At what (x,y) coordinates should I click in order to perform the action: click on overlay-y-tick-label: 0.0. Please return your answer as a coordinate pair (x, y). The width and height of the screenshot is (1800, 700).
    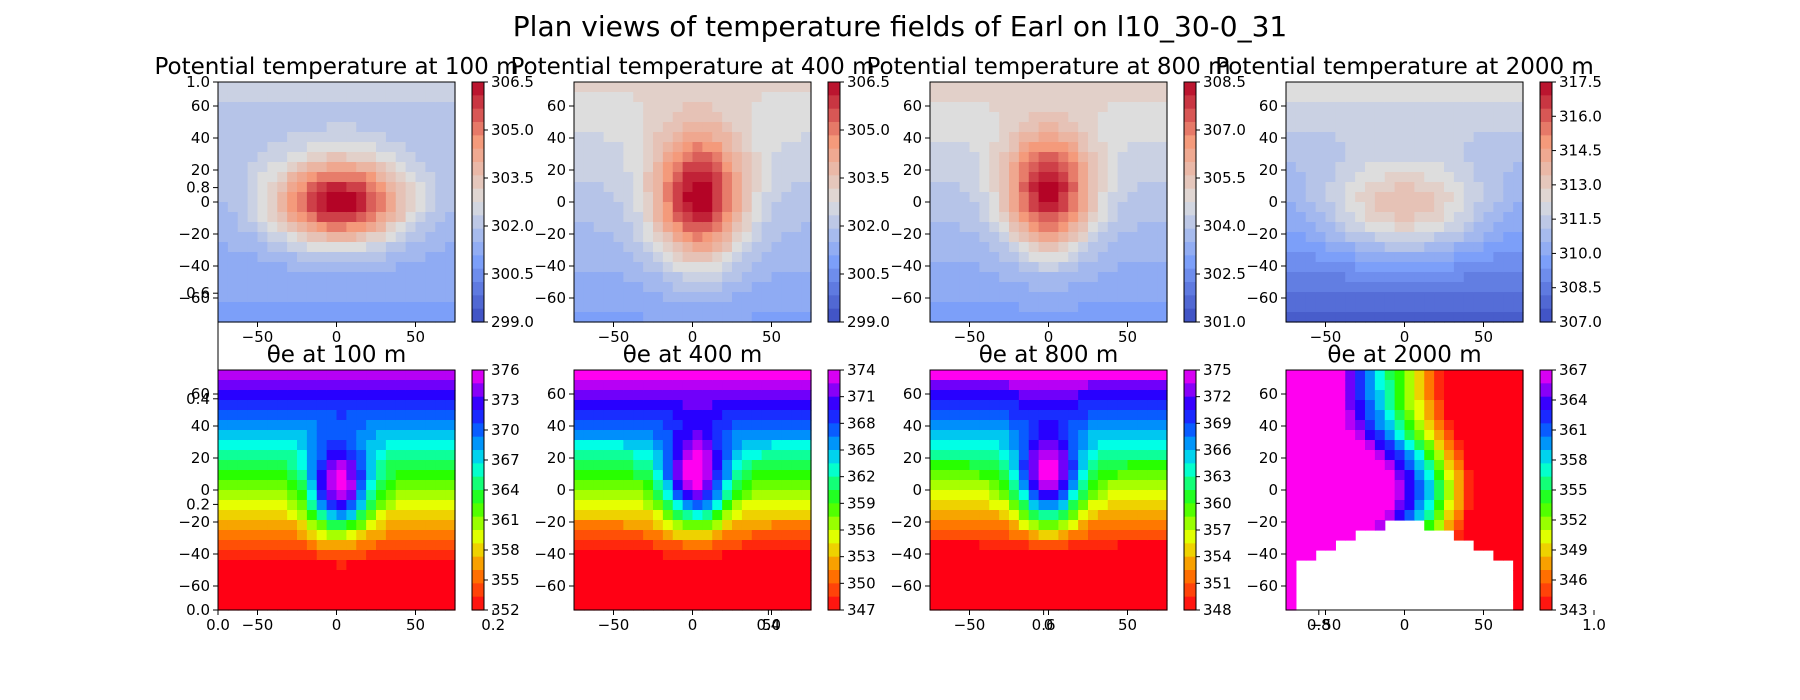
    Looking at the image, I should click on (198, 610).